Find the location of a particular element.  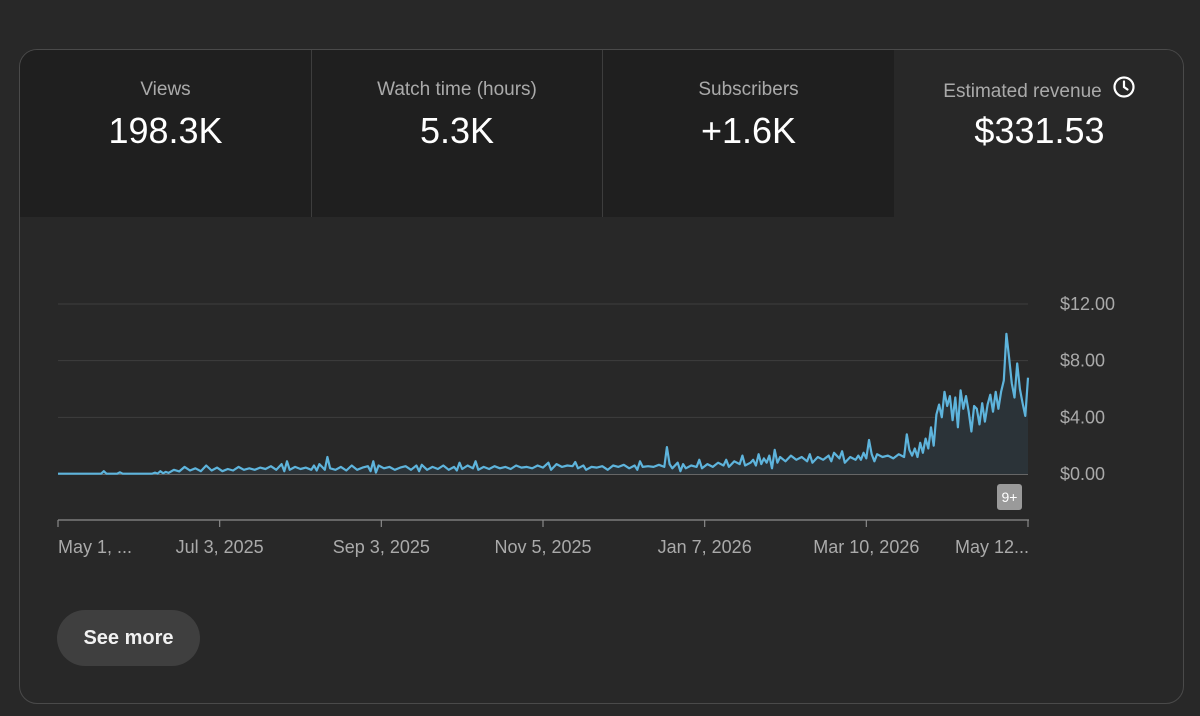

y-tick-label: $4.00 is located at coordinates (1082, 417).